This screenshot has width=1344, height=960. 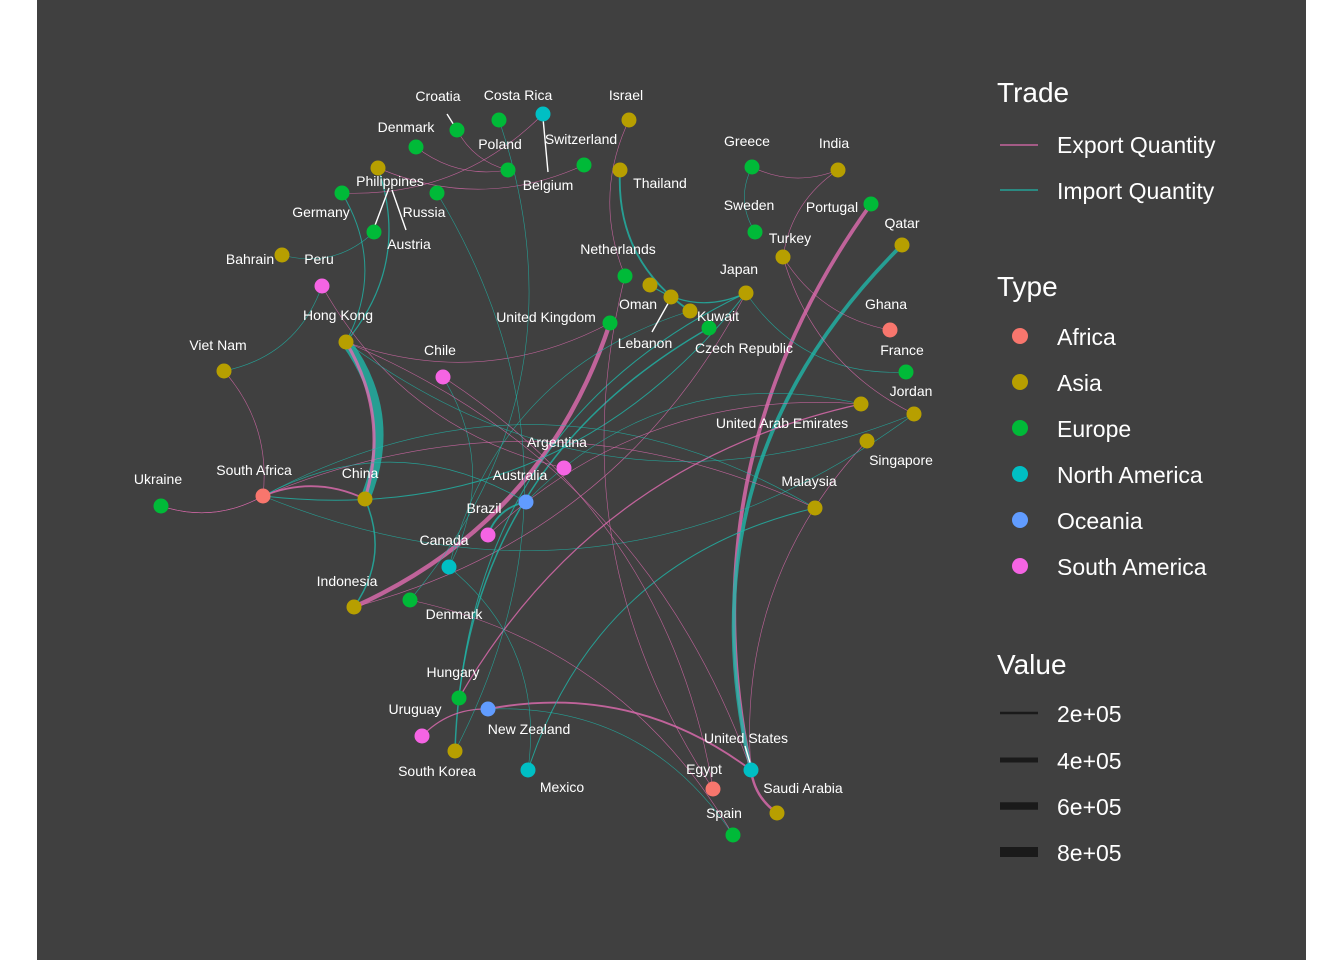 What do you see at coordinates (890, 330) in the screenshot?
I see `node-ghana` at bounding box center [890, 330].